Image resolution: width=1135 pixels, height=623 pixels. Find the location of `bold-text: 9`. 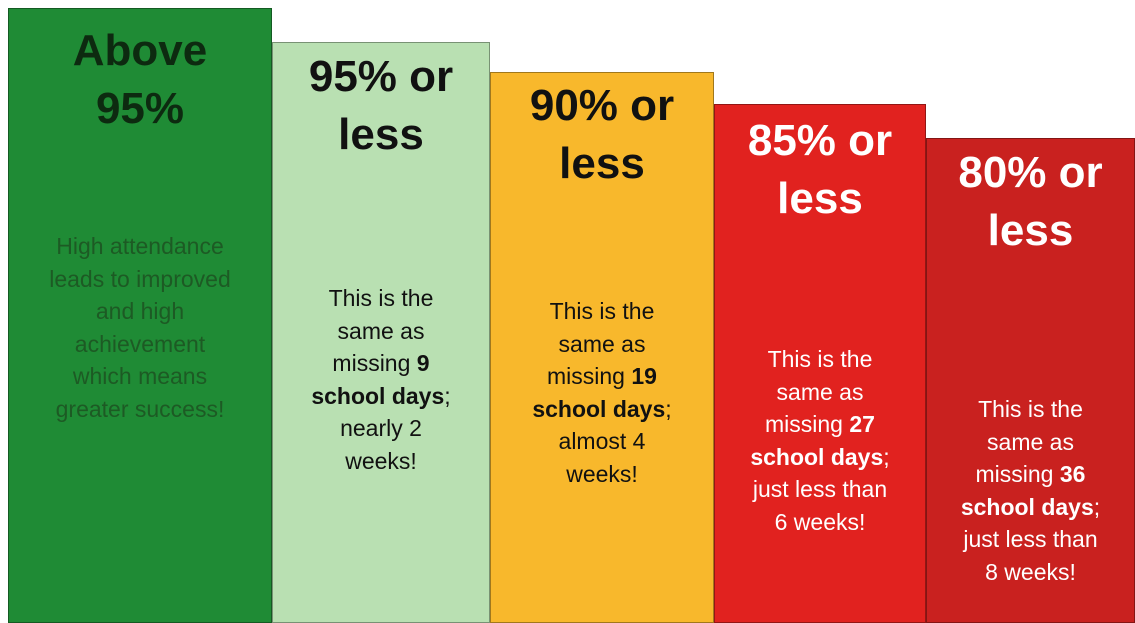

bold-text: 9 is located at coordinates (423, 363).